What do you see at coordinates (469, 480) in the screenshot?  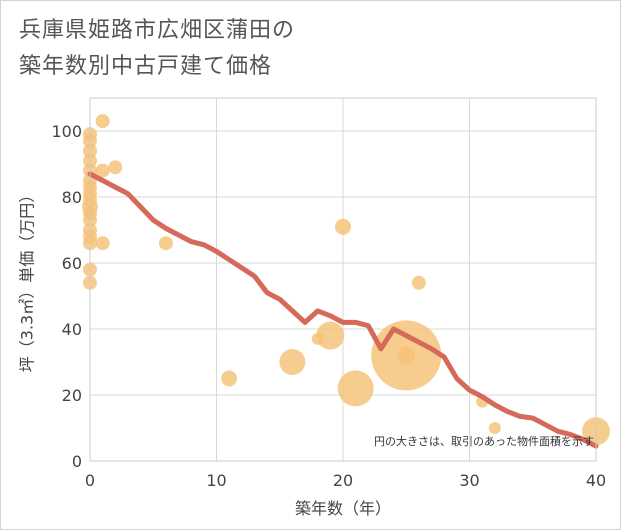 I see `x-tick-label: 30` at bounding box center [469, 480].